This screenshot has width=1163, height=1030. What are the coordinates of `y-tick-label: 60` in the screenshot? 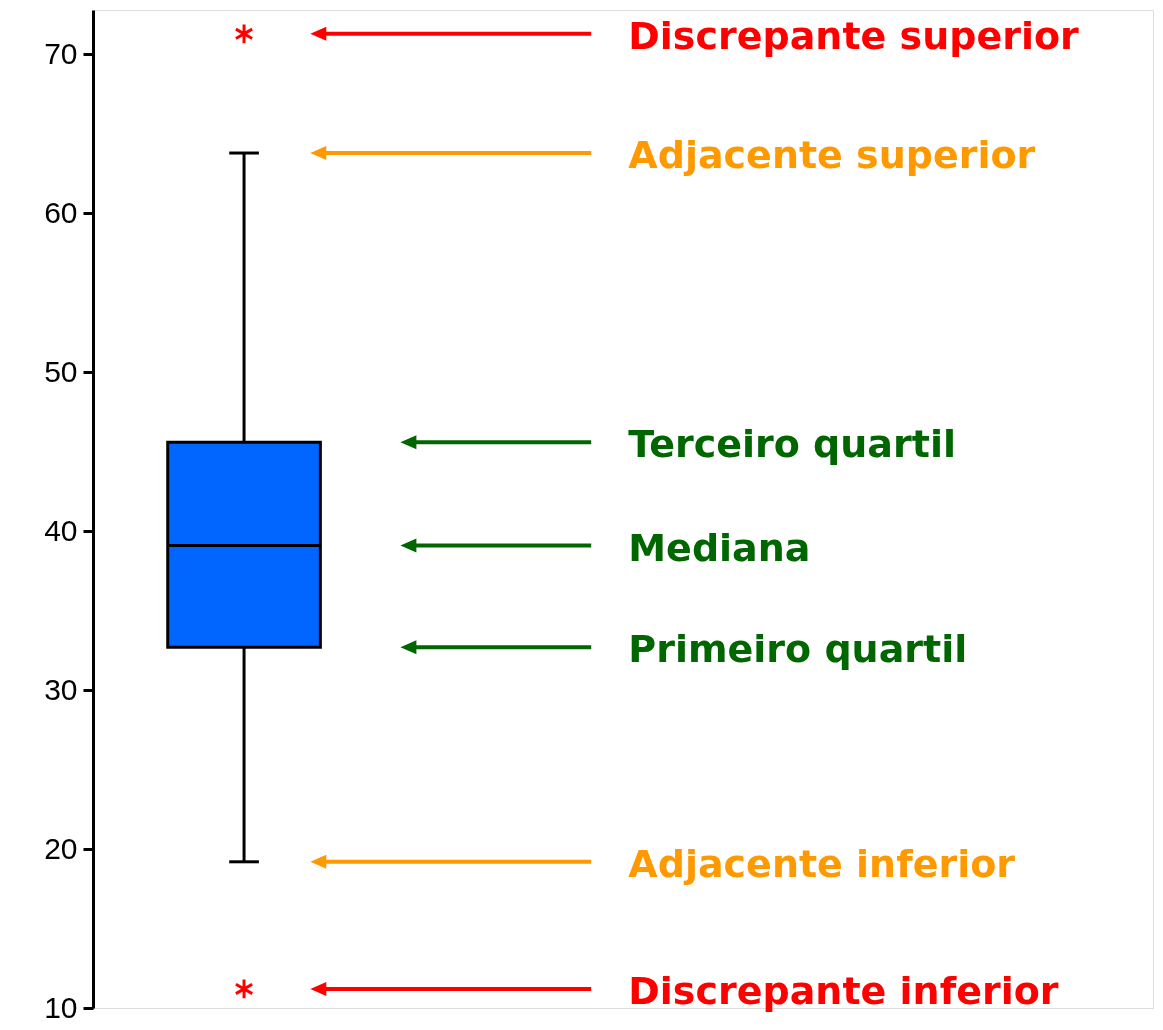 It's located at (61, 212).